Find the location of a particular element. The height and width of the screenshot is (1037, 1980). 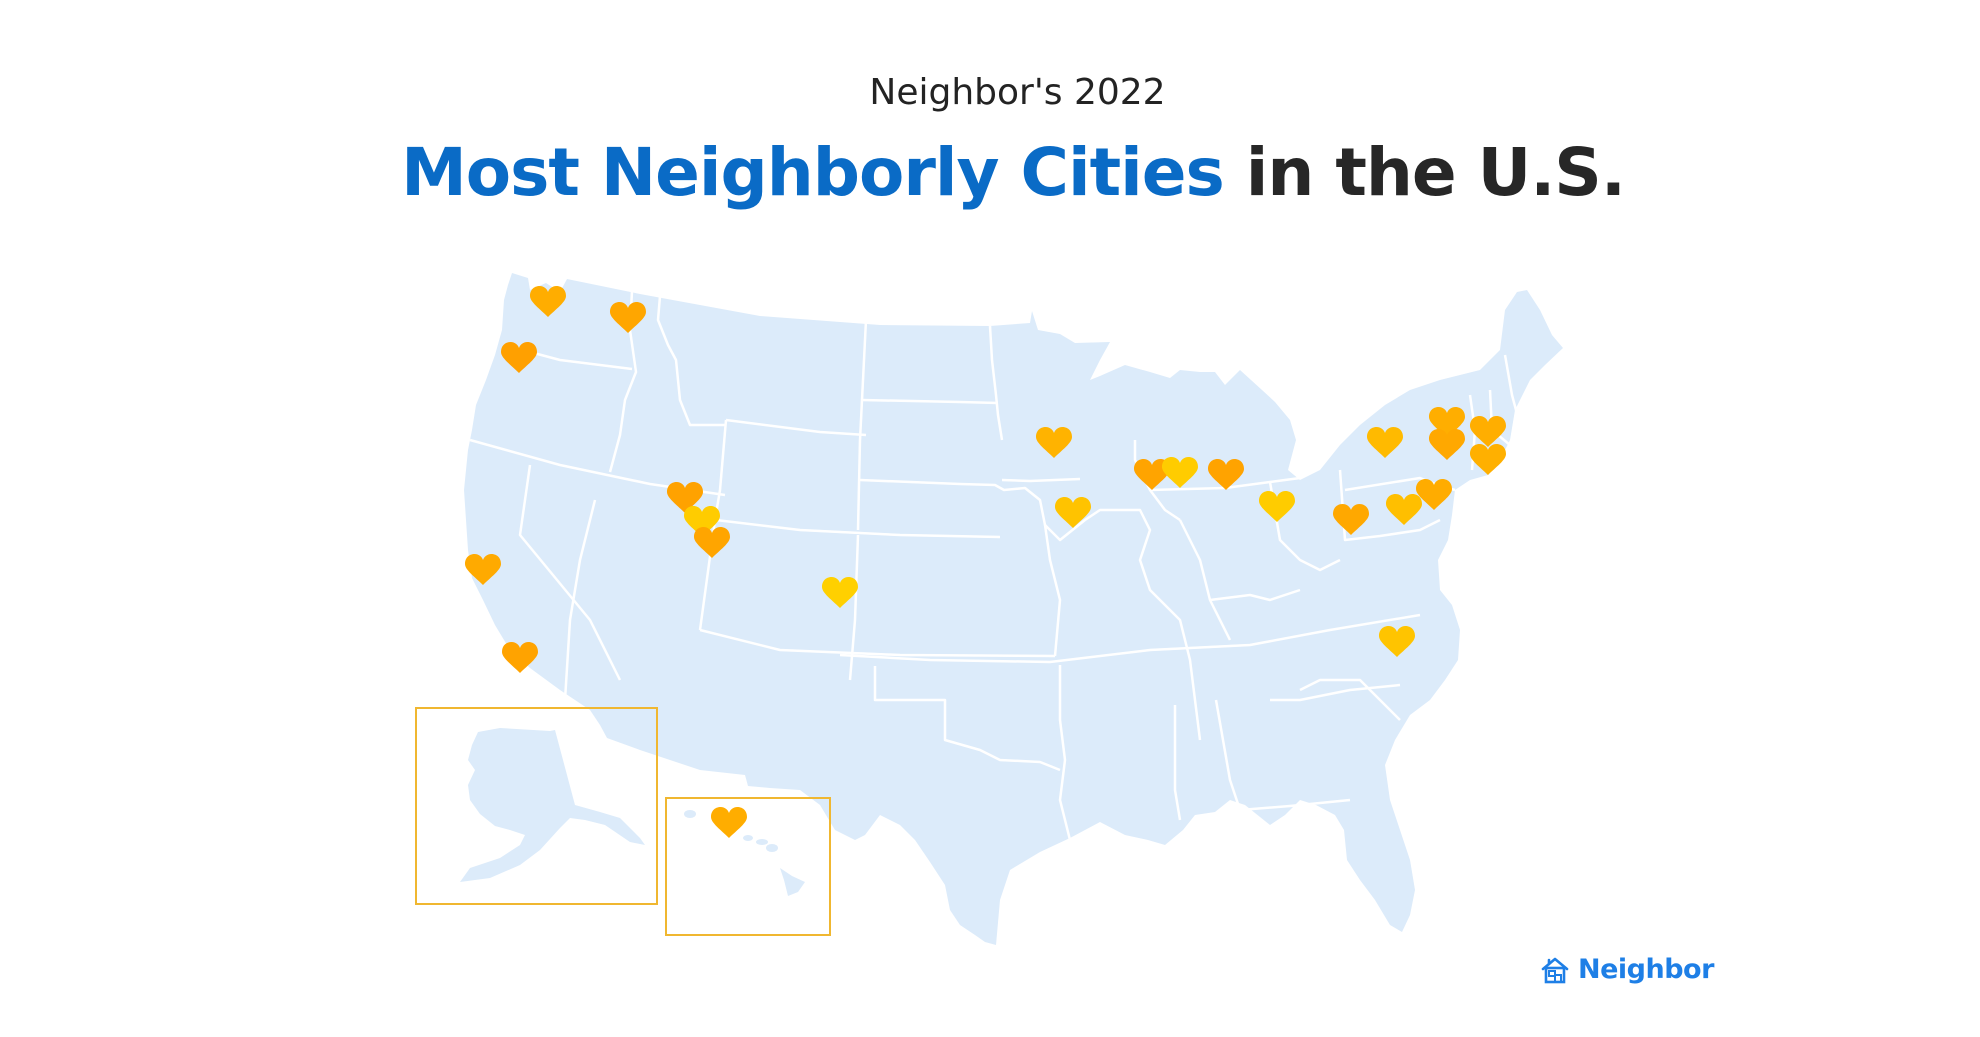

title-rest: in the U.S. is located at coordinates (1424, 172).